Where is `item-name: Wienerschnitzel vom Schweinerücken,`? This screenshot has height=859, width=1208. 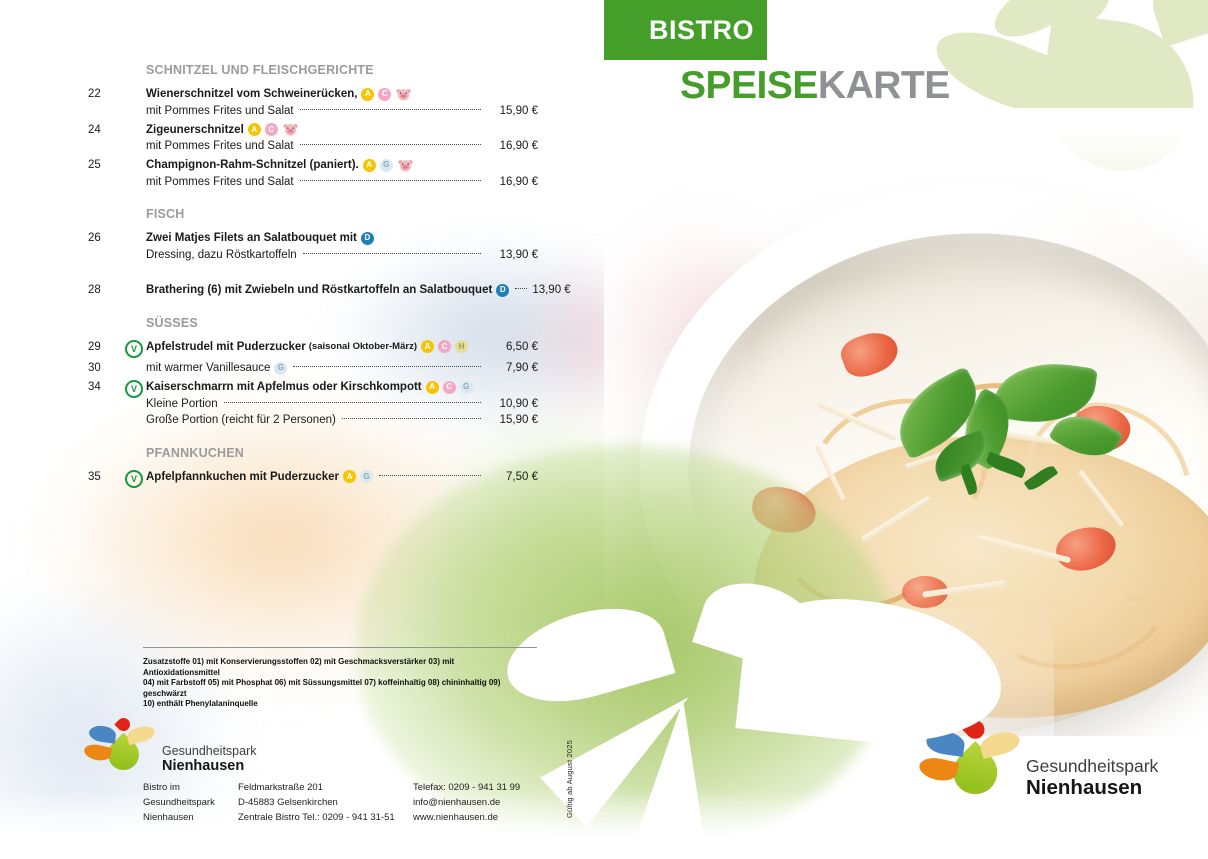
item-name: Wienerschnitzel vom Schweinerücken, is located at coordinates (252, 94).